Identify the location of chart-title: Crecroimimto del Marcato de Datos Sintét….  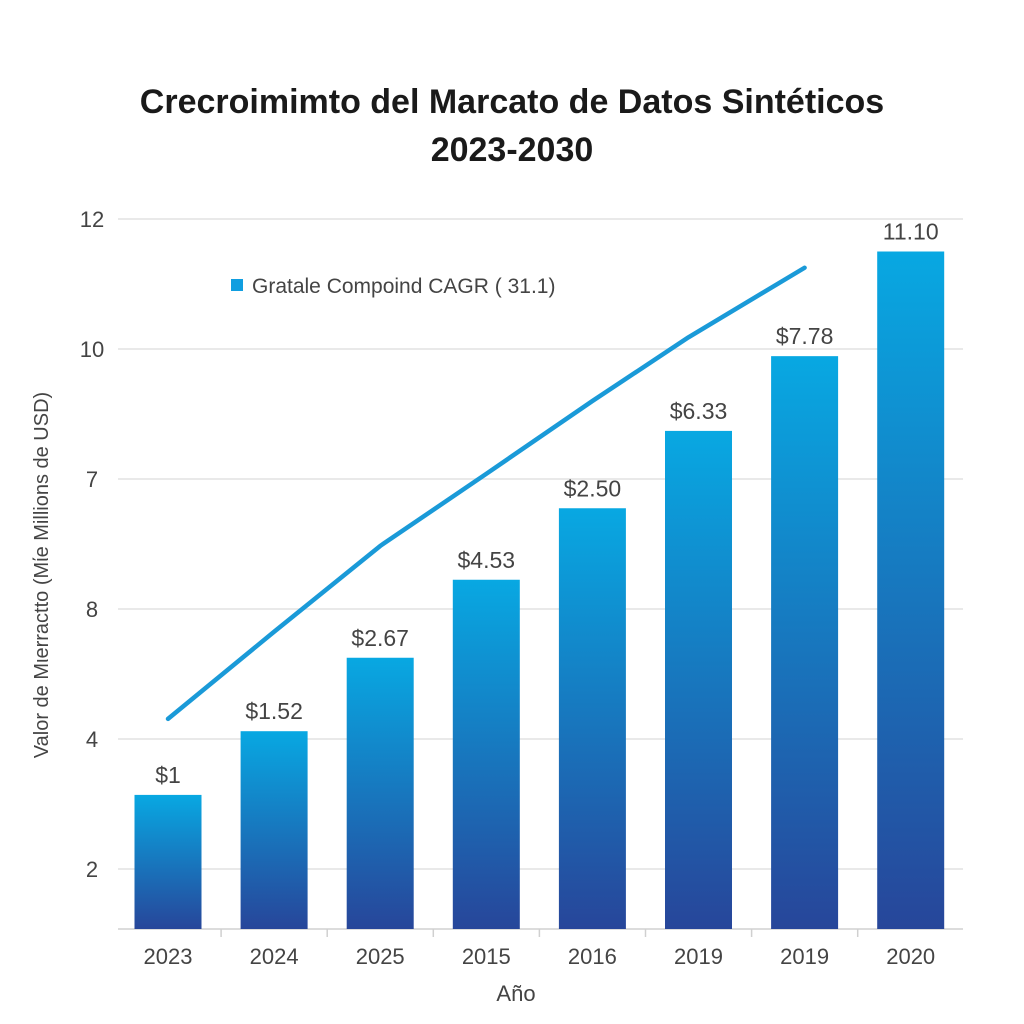
(512, 126).